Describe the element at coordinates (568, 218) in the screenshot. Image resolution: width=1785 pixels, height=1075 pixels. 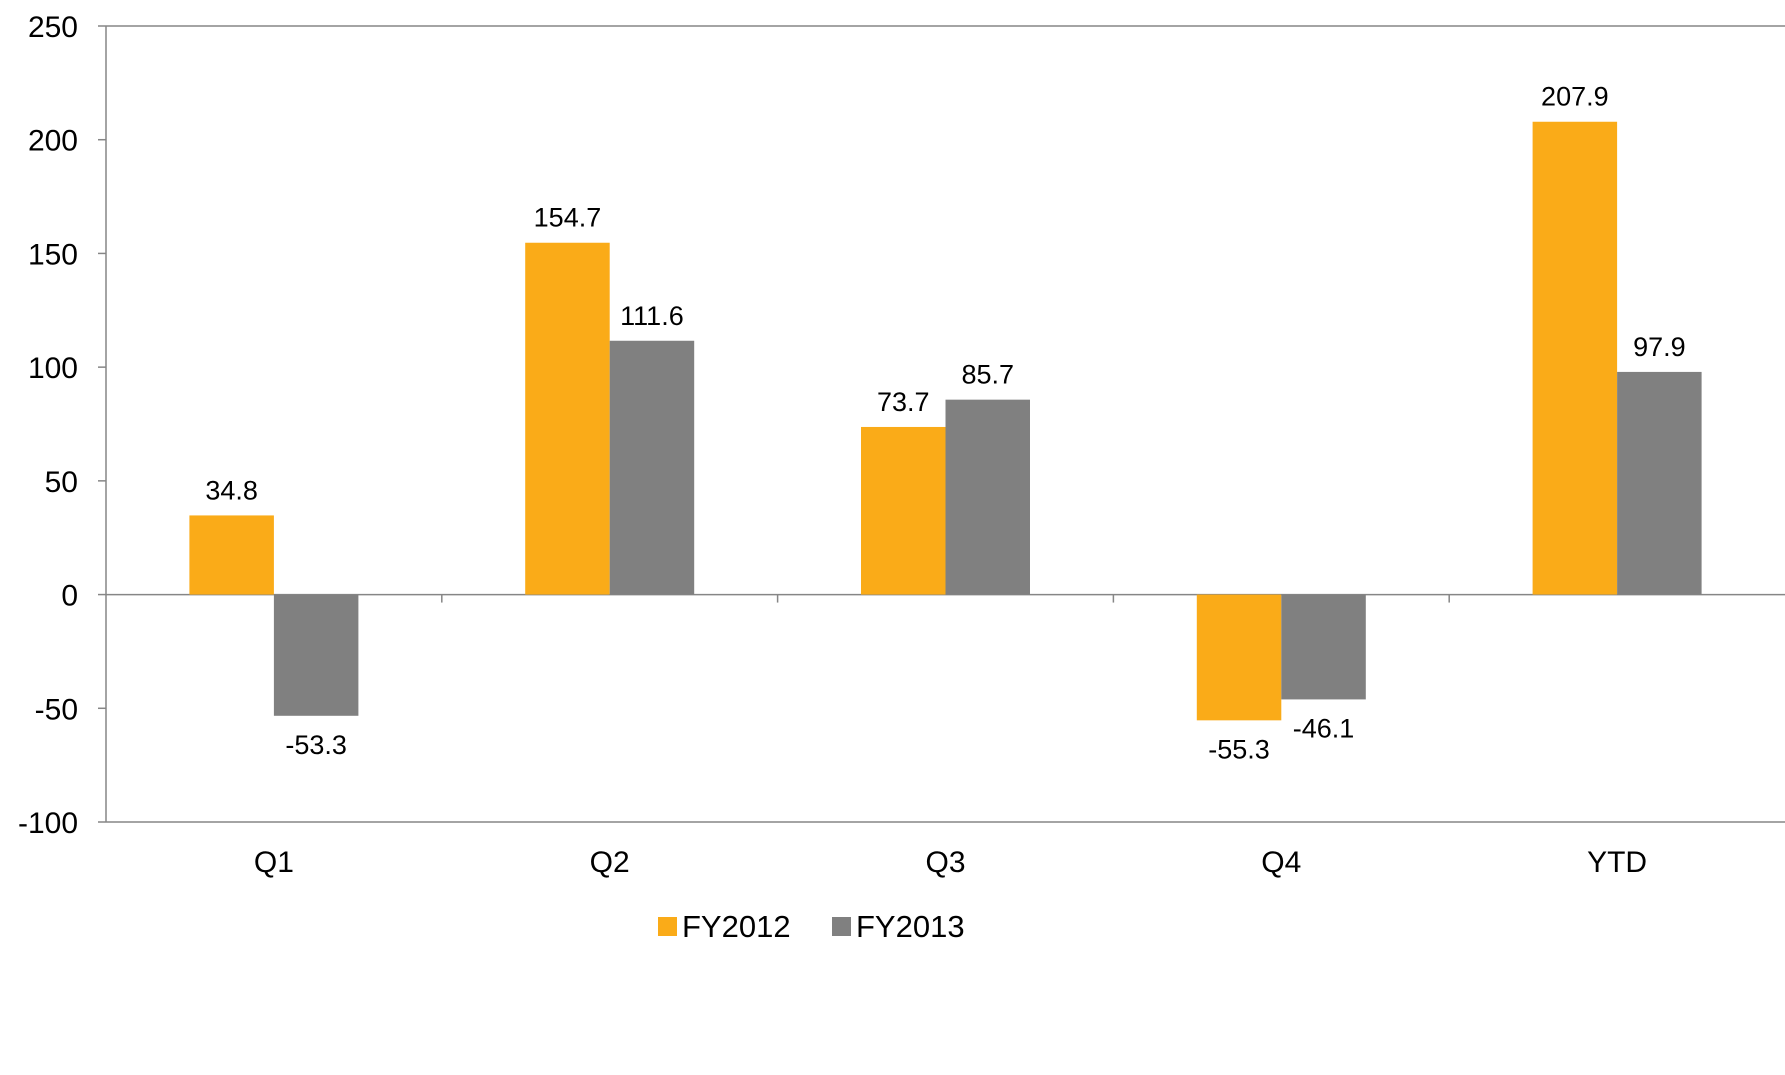
I see `data-label: 154.7` at that location.